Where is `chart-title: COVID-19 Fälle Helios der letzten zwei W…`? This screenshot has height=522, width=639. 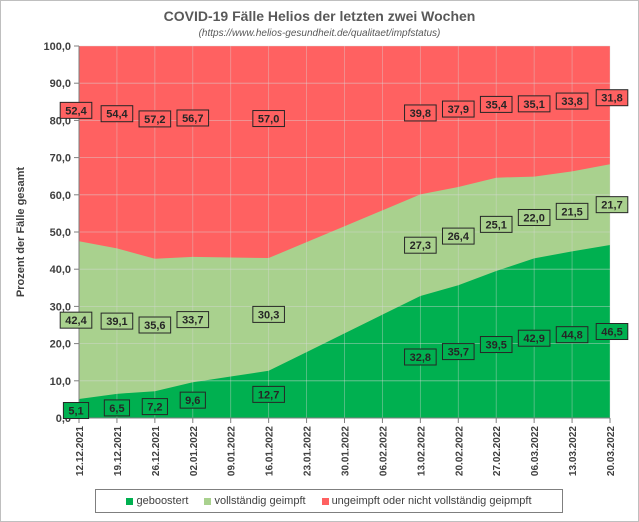
chart-title: COVID-19 Fälle Helios der letzten zwei W… is located at coordinates (319, 16).